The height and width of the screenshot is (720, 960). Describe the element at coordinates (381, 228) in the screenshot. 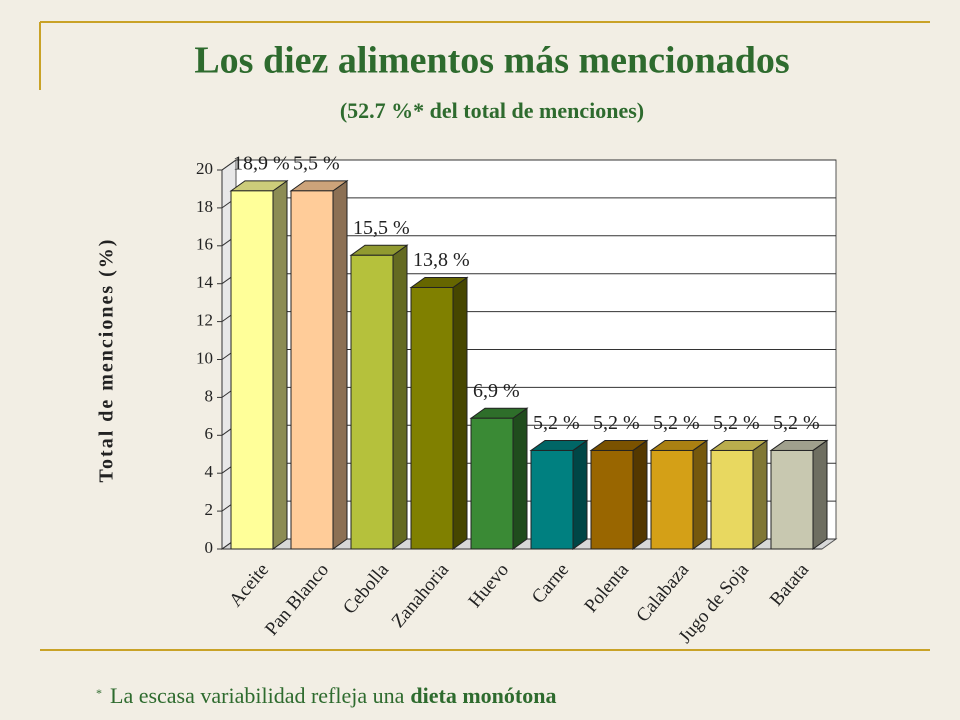

I see `data-label: 15,5 %` at that location.